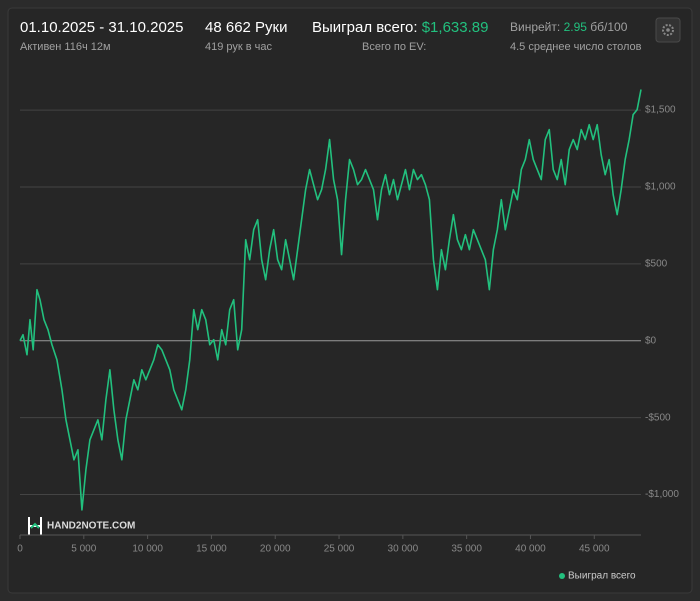 This screenshot has height=601, width=700. I want to click on x-tick-label: 20 000, so click(275, 549).